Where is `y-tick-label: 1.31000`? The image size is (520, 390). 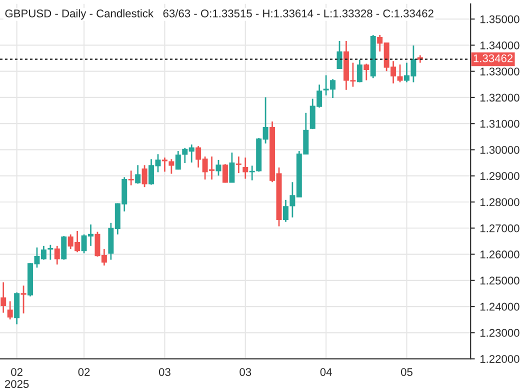 y-tick-label: 1.31000 is located at coordinates (500, 124).